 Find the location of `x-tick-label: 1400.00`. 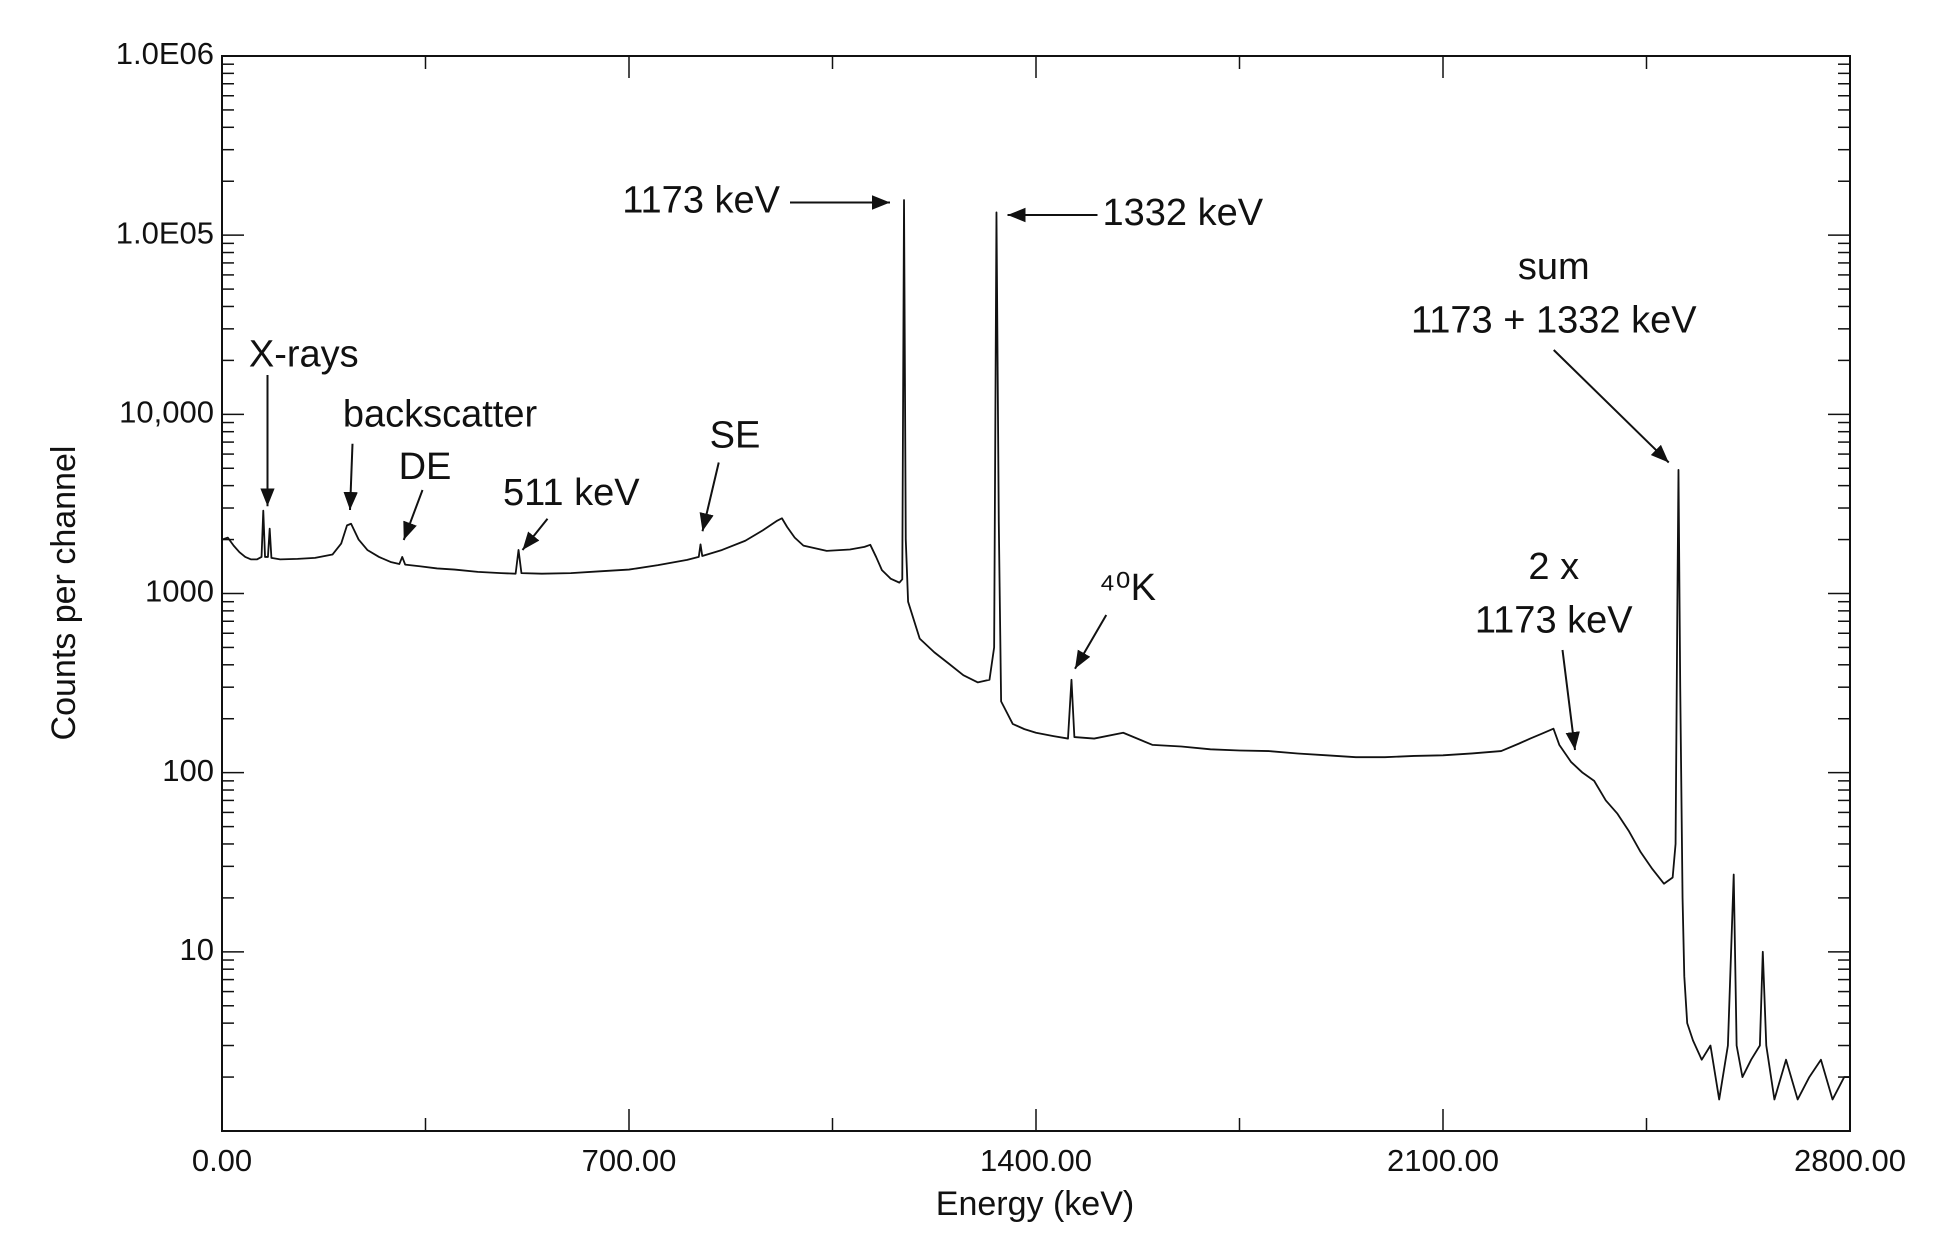

x-tick-label: 1400.00 is located at coordinates (1036, 1160).